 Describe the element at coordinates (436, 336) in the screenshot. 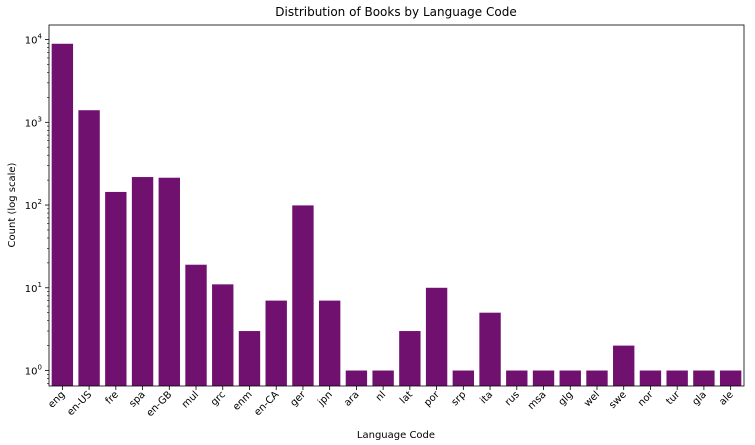

I see `bar-por` at that location.